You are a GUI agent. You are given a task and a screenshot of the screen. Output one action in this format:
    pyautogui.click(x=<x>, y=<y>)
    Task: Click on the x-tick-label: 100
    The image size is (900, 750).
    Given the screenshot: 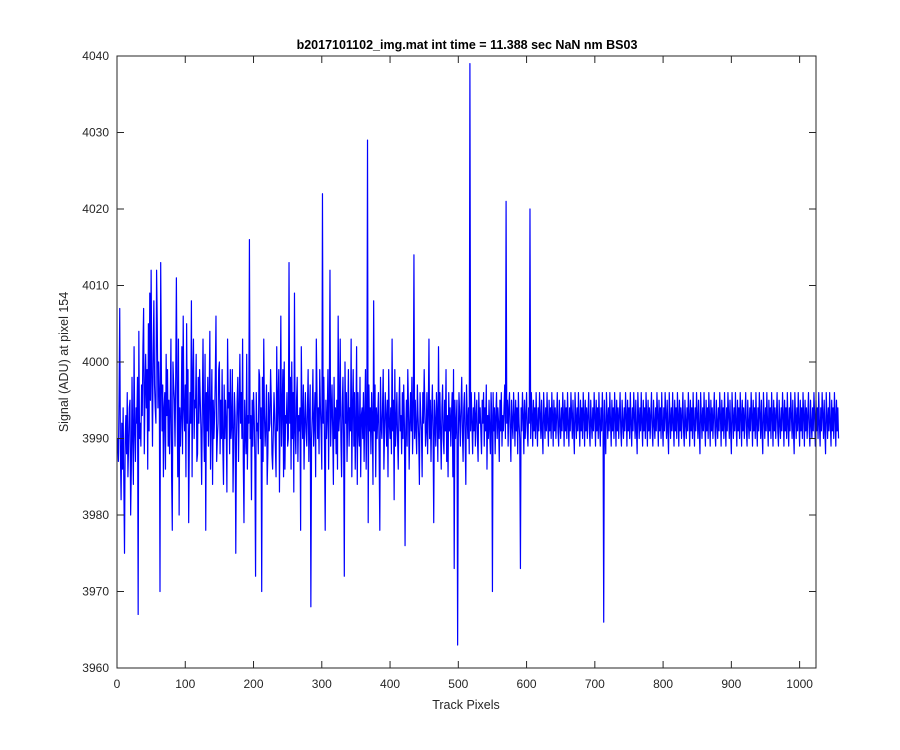 What is the action you would take?
    pyautogui.click(x=185, y=684)
    